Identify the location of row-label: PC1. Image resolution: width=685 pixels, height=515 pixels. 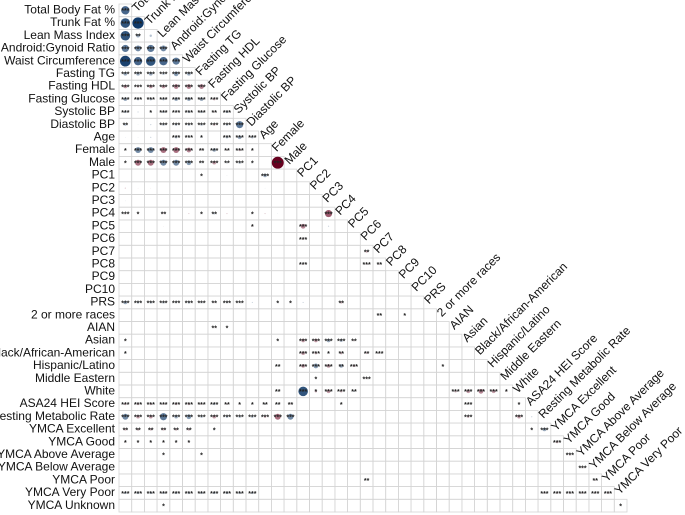
(104, 175).